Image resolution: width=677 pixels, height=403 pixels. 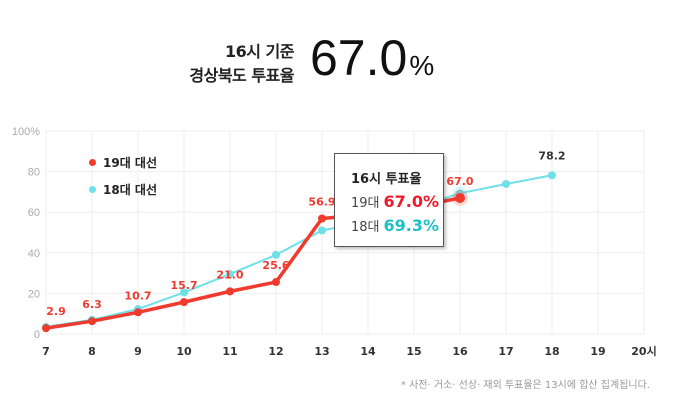 I want to click on x-tick-label: 12, so click(x=275, y=351).